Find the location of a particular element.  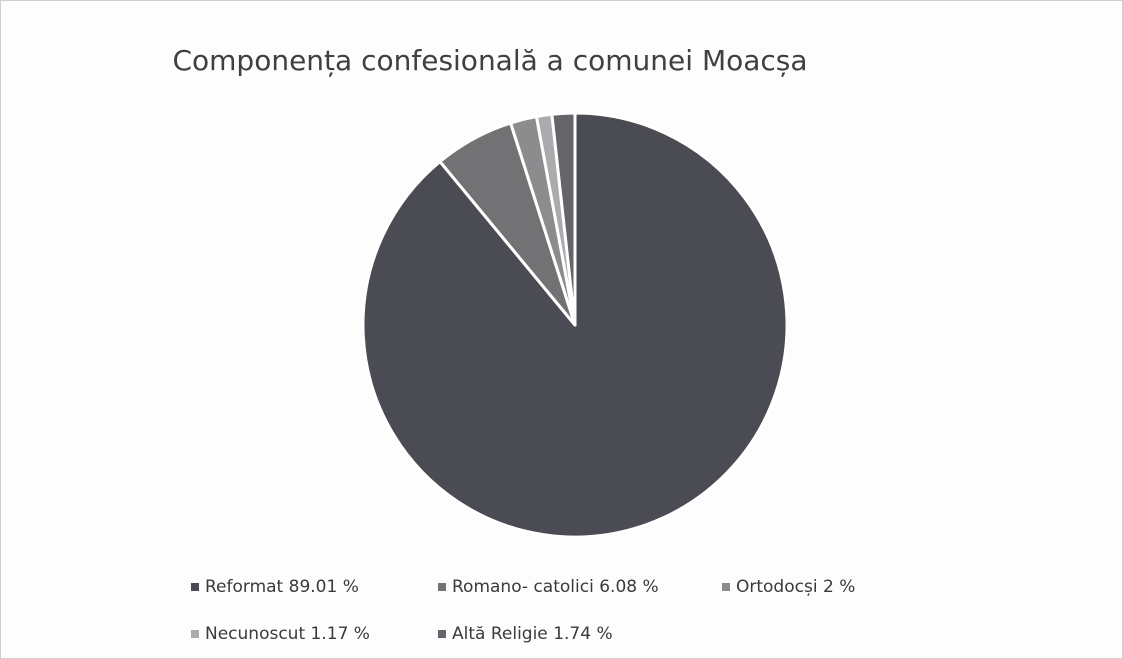

legend-name: Romano- catolici is located at coordinates (523, 587).